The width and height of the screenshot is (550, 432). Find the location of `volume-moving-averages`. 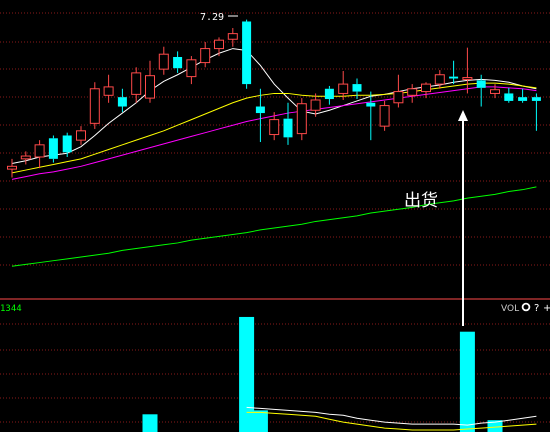

volume-moving-averages is located at coordinates (391, 418).